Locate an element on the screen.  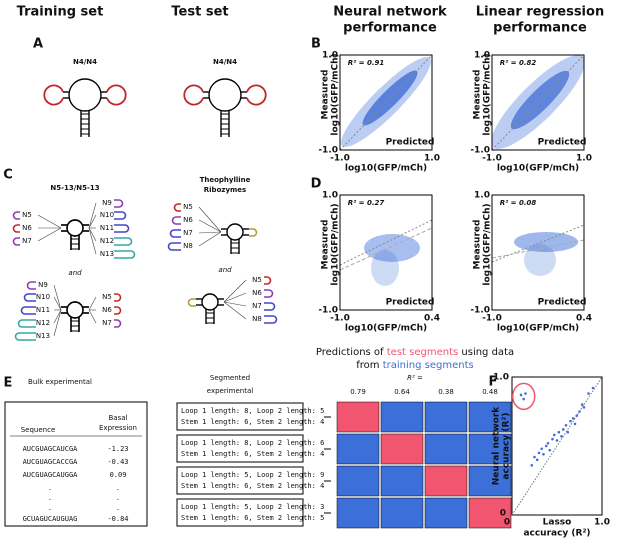
label: N10 is located at coordinates (107, 215).